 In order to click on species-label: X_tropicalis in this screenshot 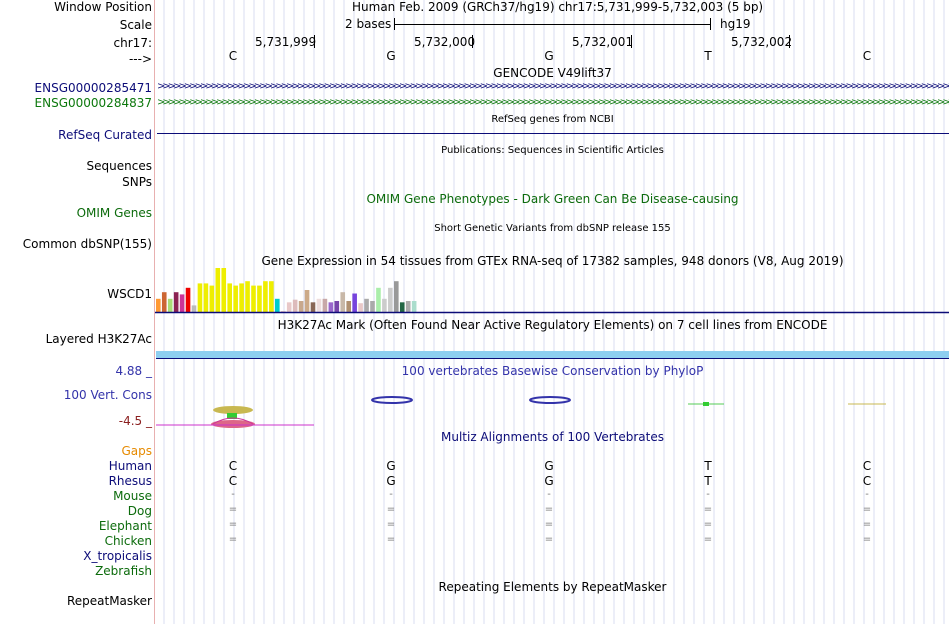, I will do `click(117, 556)`.